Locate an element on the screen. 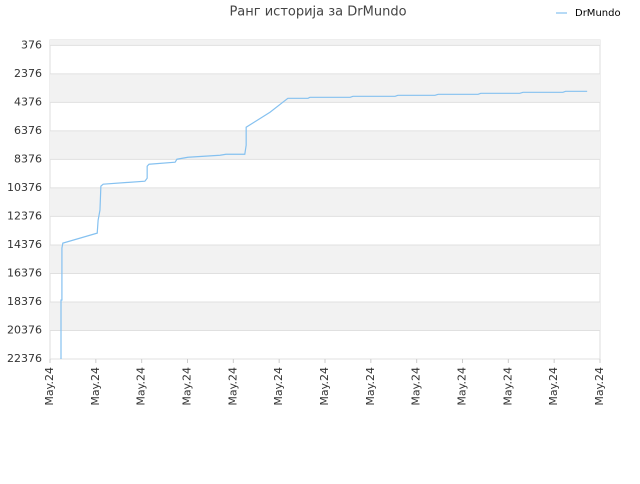  y-tick-label: 18376 is located at coordinates (24, 301).